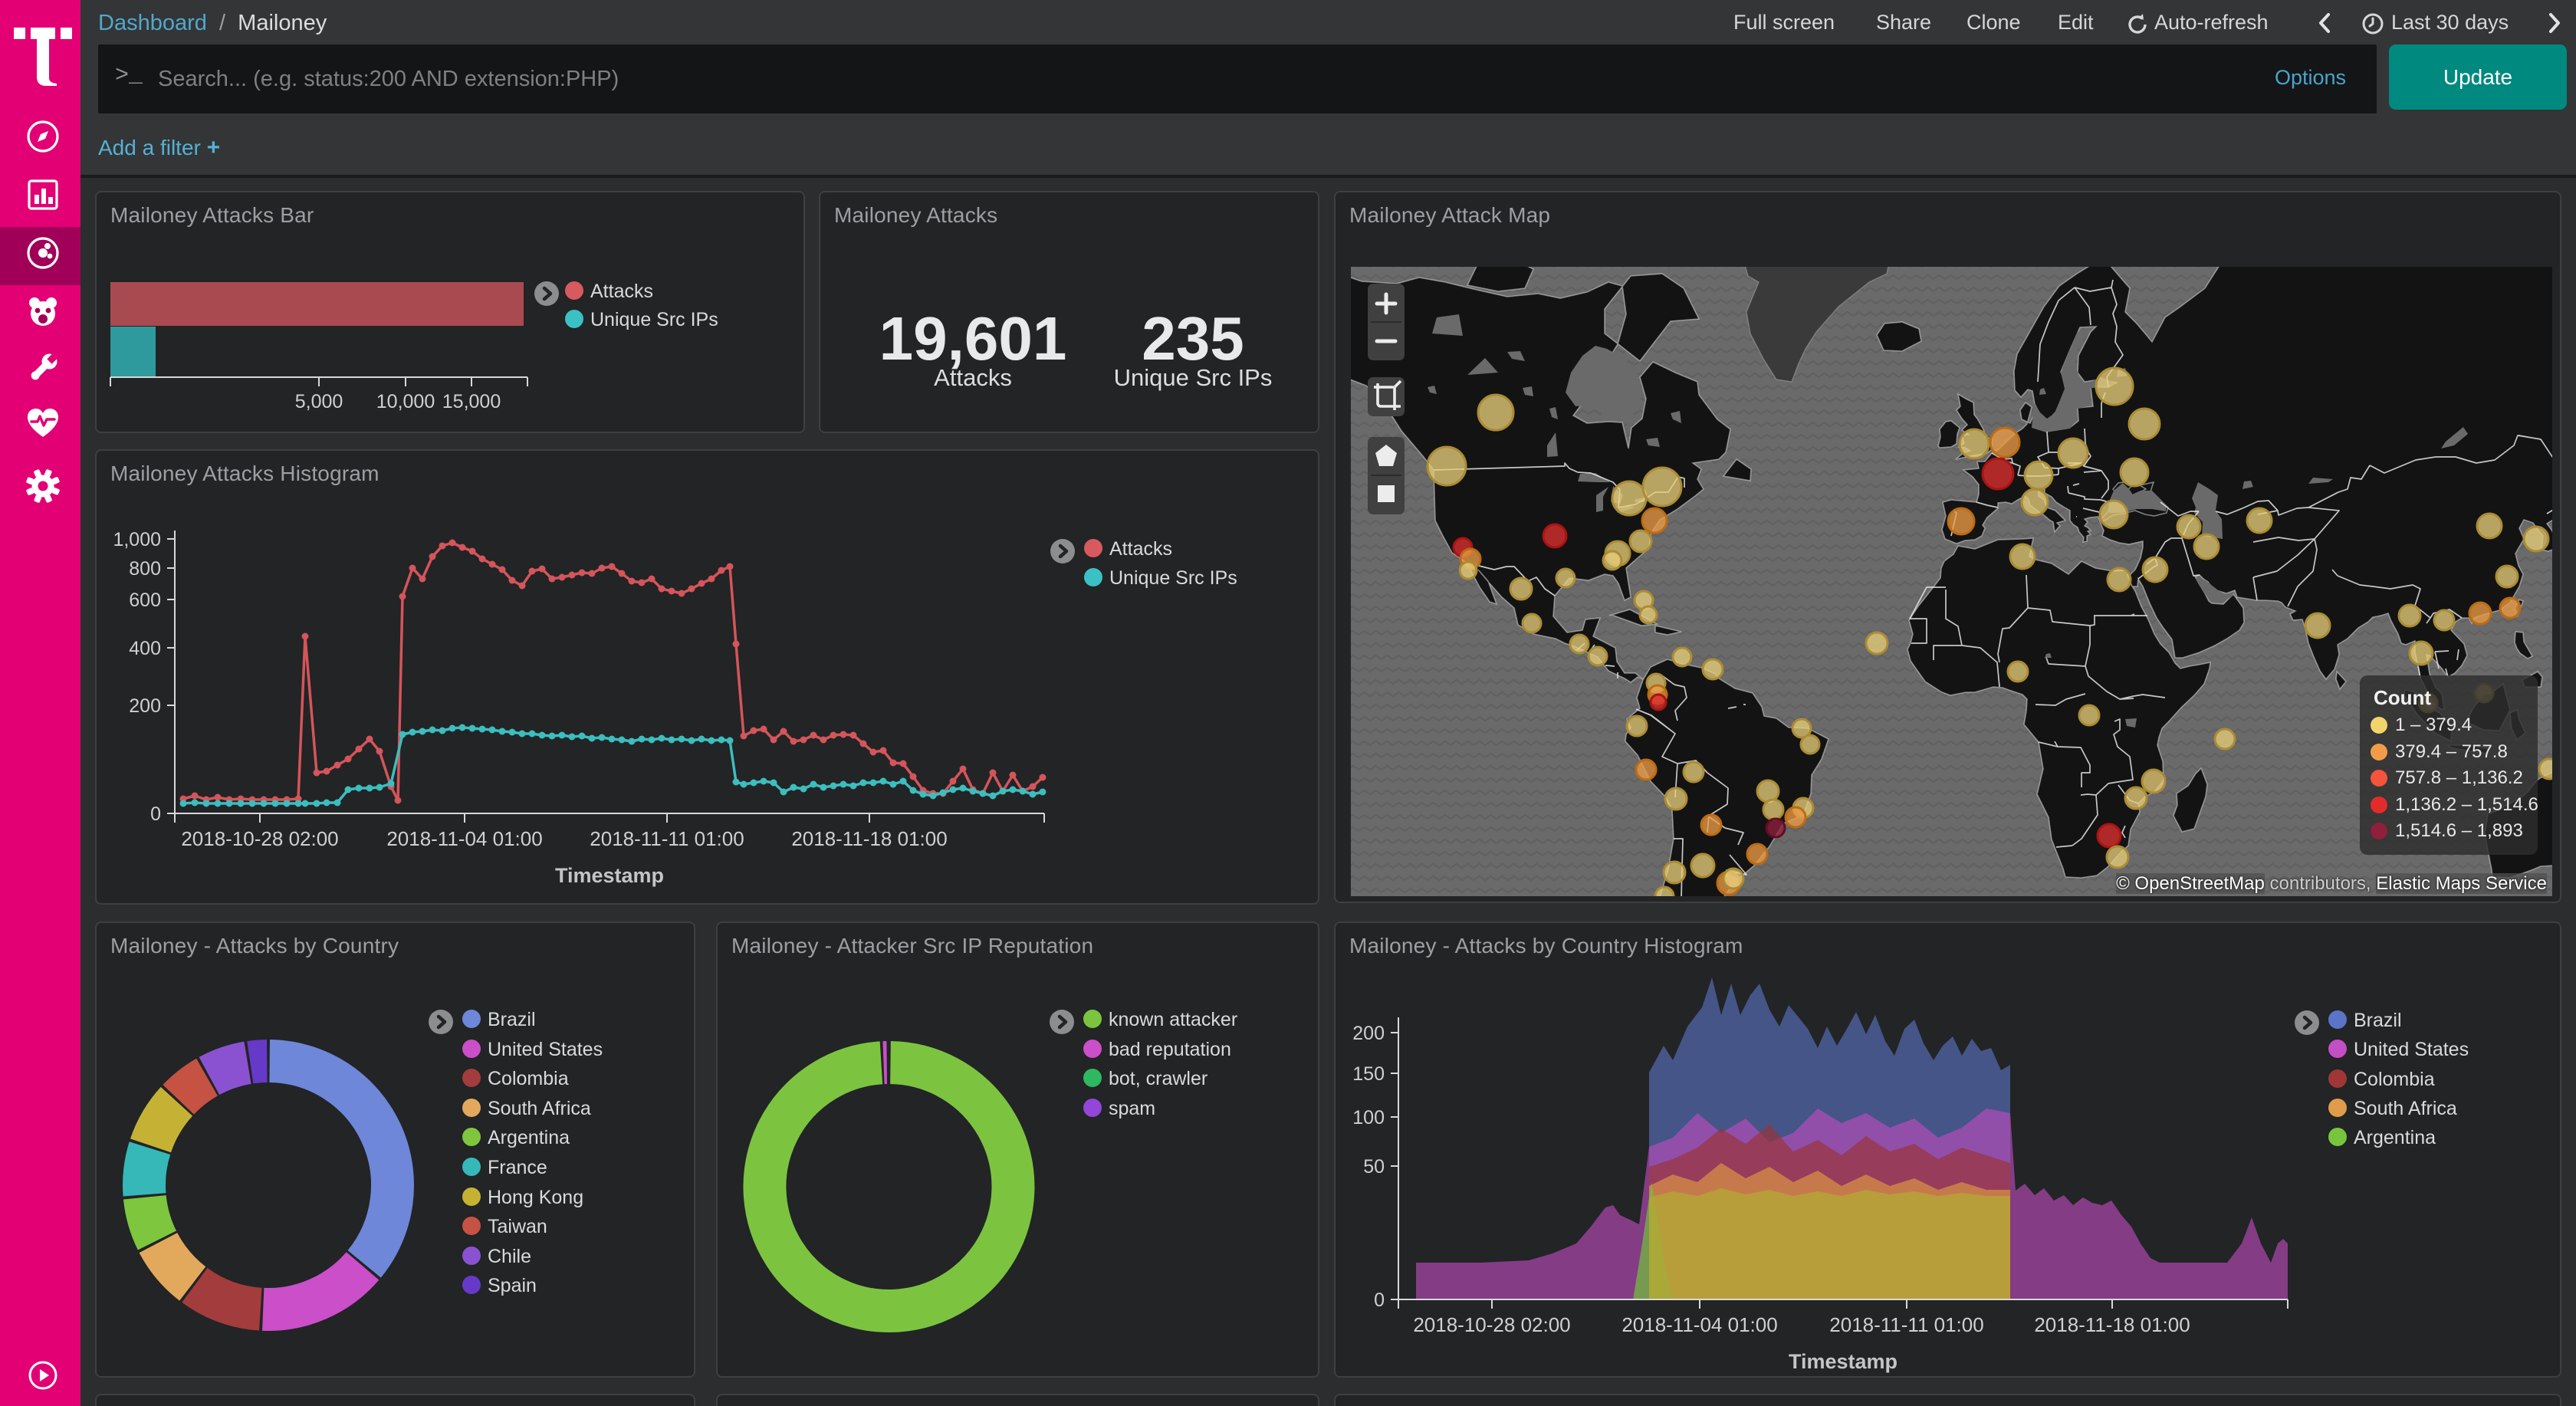 This screenshot has width=2576, height=1406. What do you see at coordinates (145, 600) in the screenshot?
I see `svg-text: 600` at bounding box center [145, 600].